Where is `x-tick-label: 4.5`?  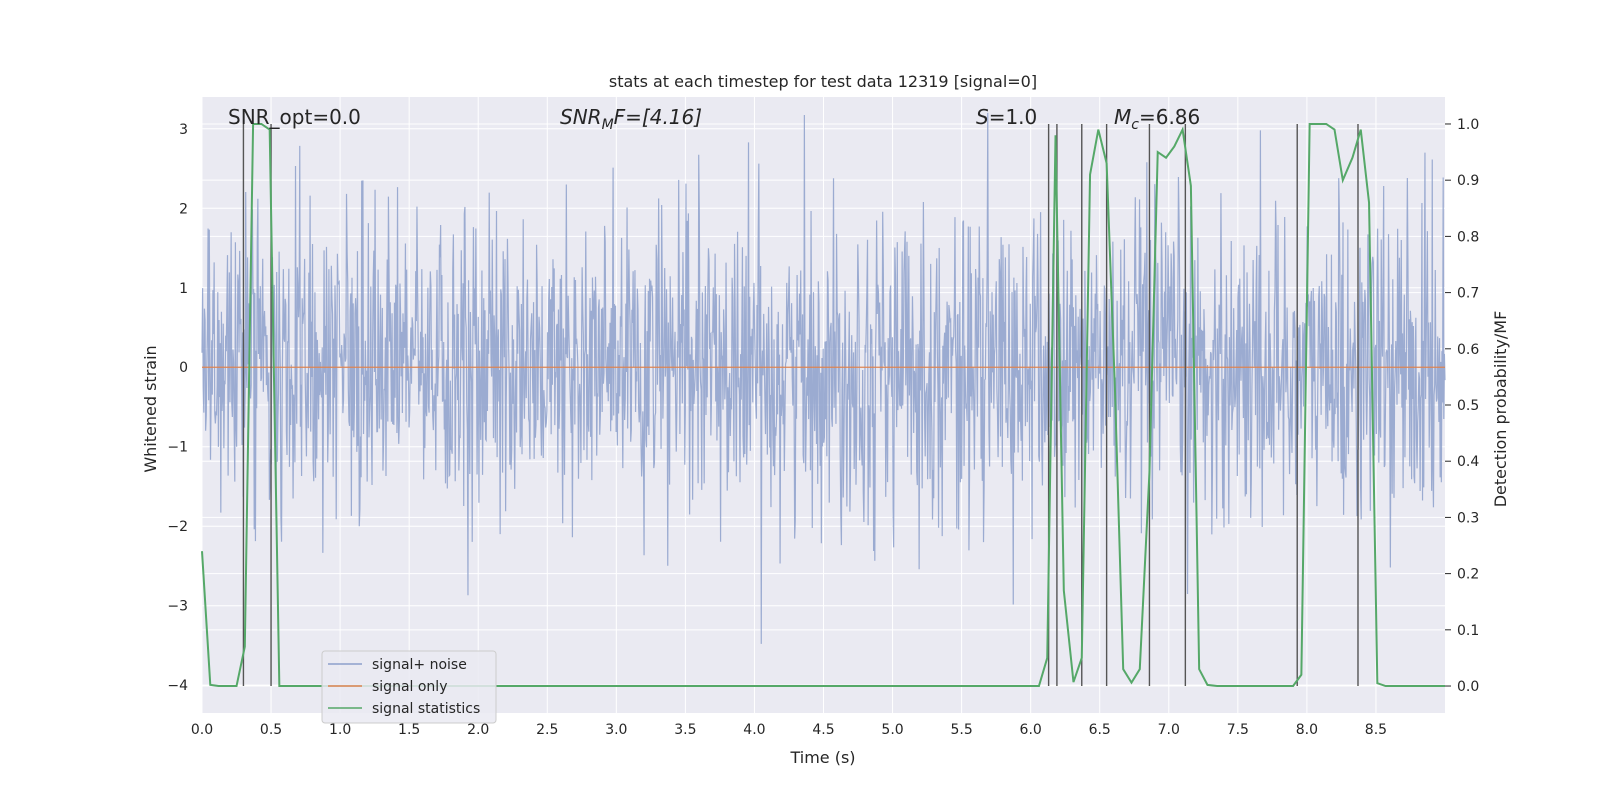 x-tick-label: 4.5 is located at coordinates (823, 730).